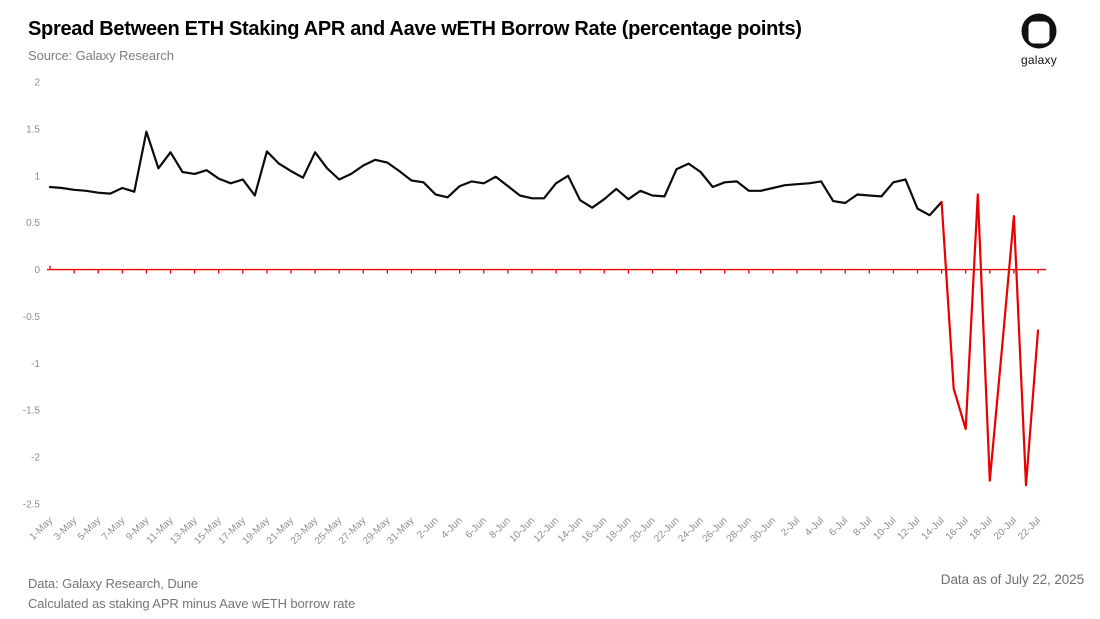  Describe the element at coordinates (981, 528) in the screenshot. I see `svg-text: 18-Jul` at that location.